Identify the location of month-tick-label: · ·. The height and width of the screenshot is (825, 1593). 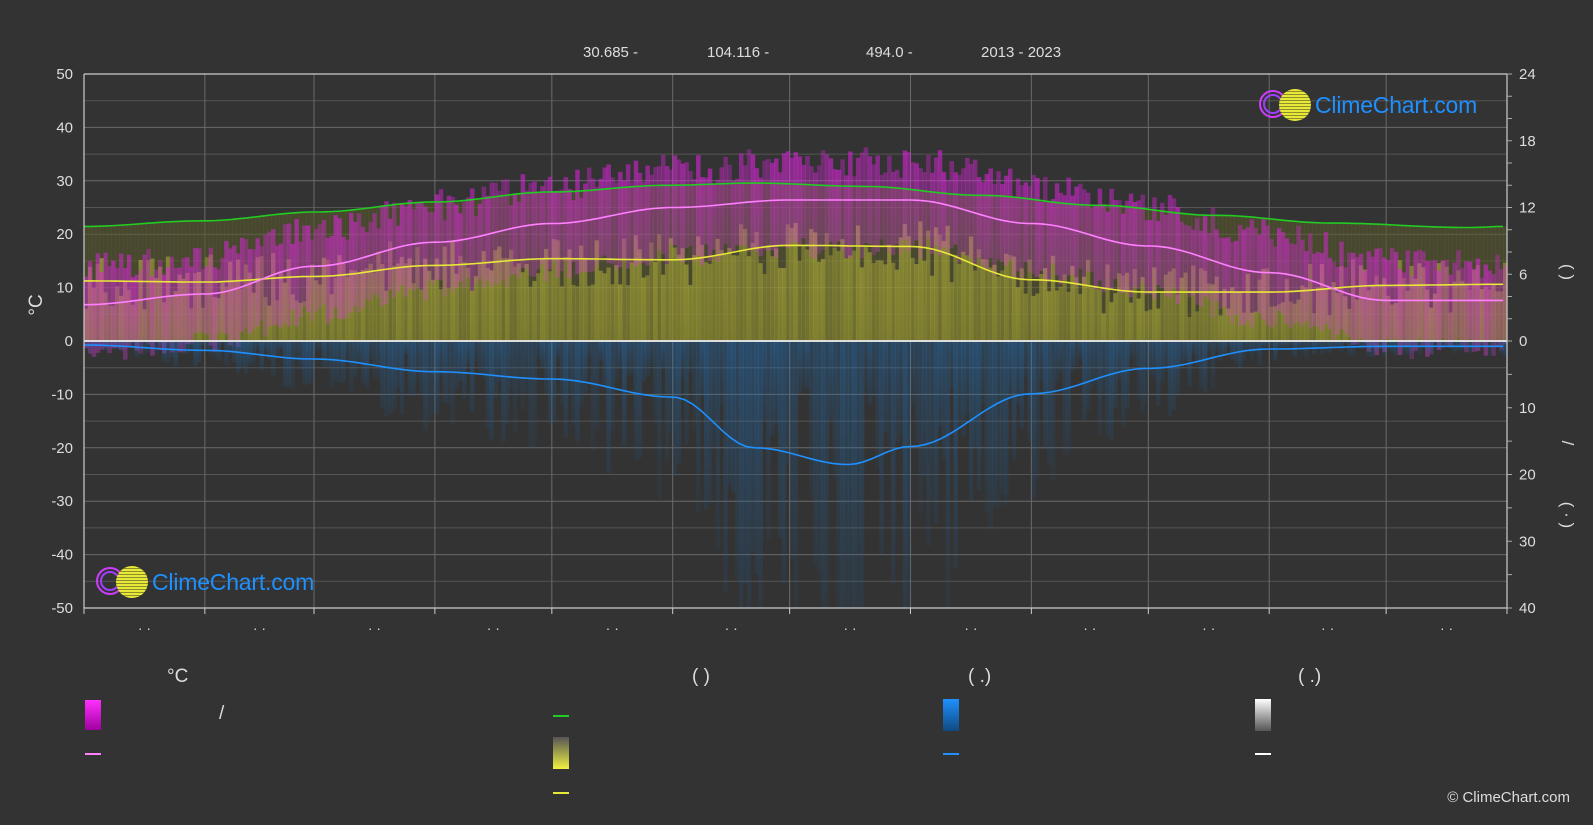
(731, 628).